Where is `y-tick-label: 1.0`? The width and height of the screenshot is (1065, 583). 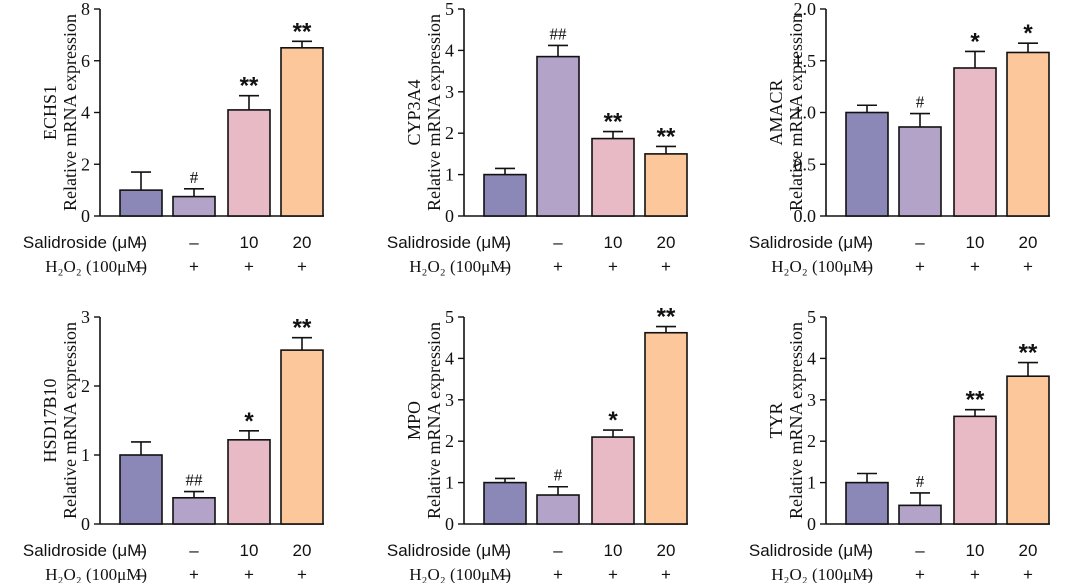 y-tick-label: 1.0 is located at coordinates (805, 113).